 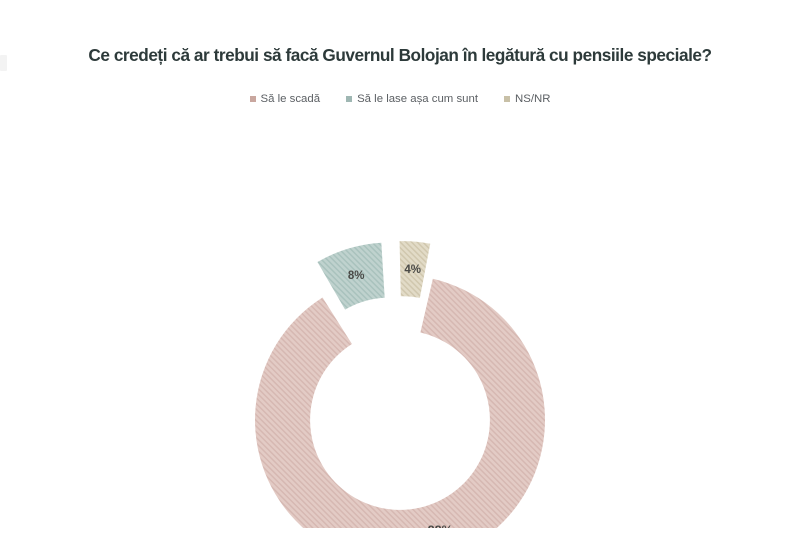 I want to click on legend-item-ns-nr: NS/NR, so click(x=527, y=99).